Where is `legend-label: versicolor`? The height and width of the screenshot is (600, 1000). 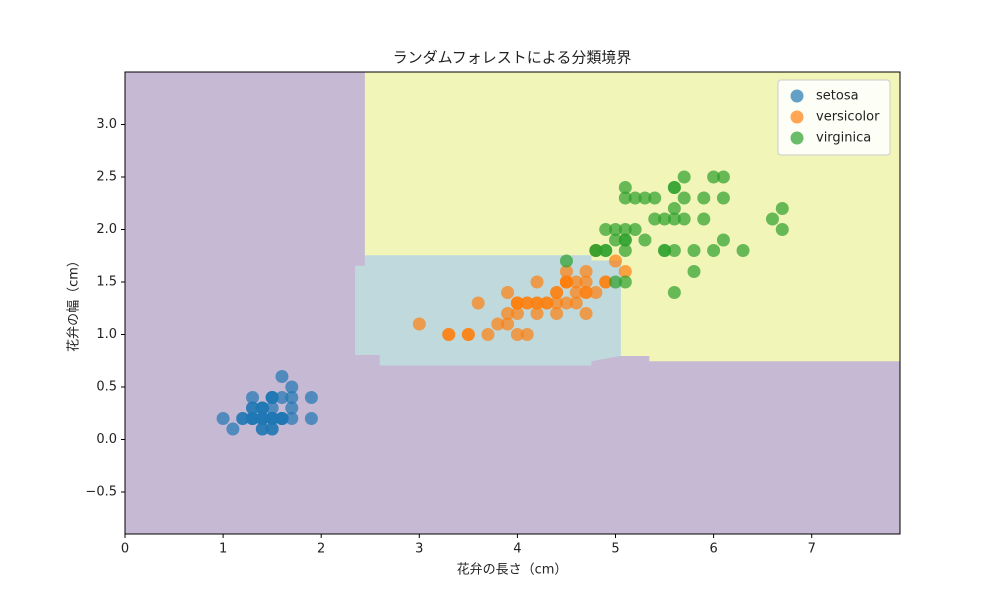 legend-label: versicolor is located at coordinates (848, 117).